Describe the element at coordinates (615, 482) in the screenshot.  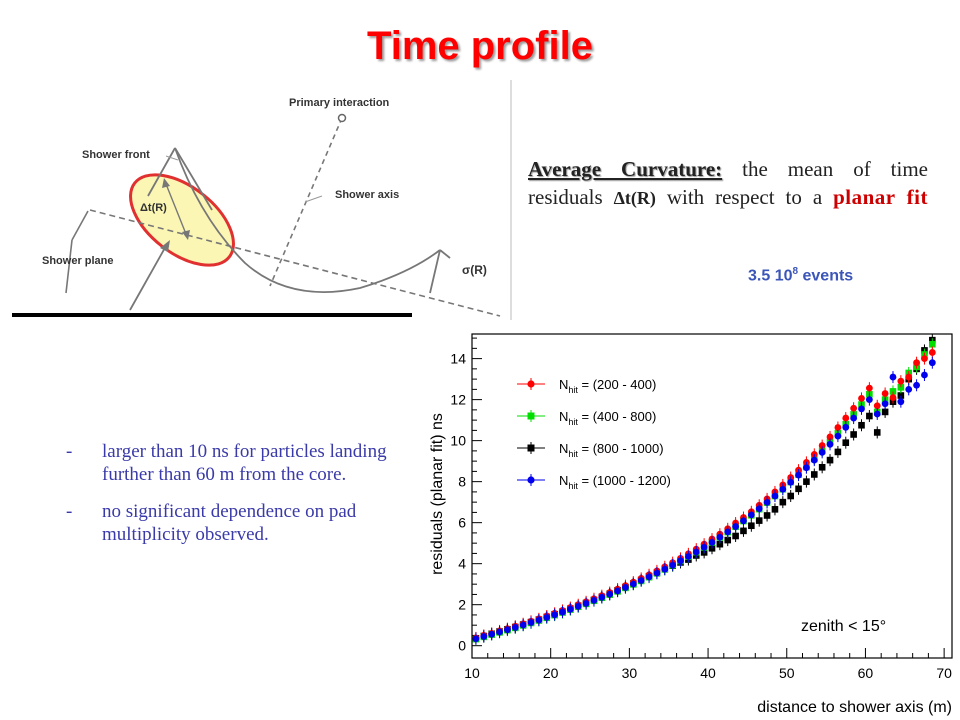
I see `legend-label: Nhit = (1000 - 1200)` at that location.